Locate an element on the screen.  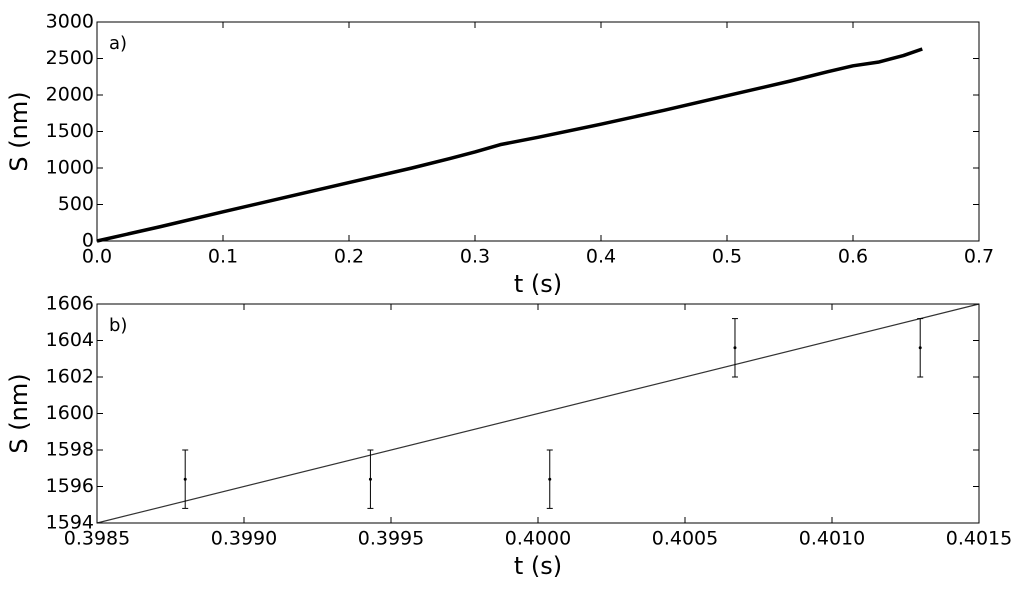
x-tick-label: 0.4 is located at coordinates (601, 257).